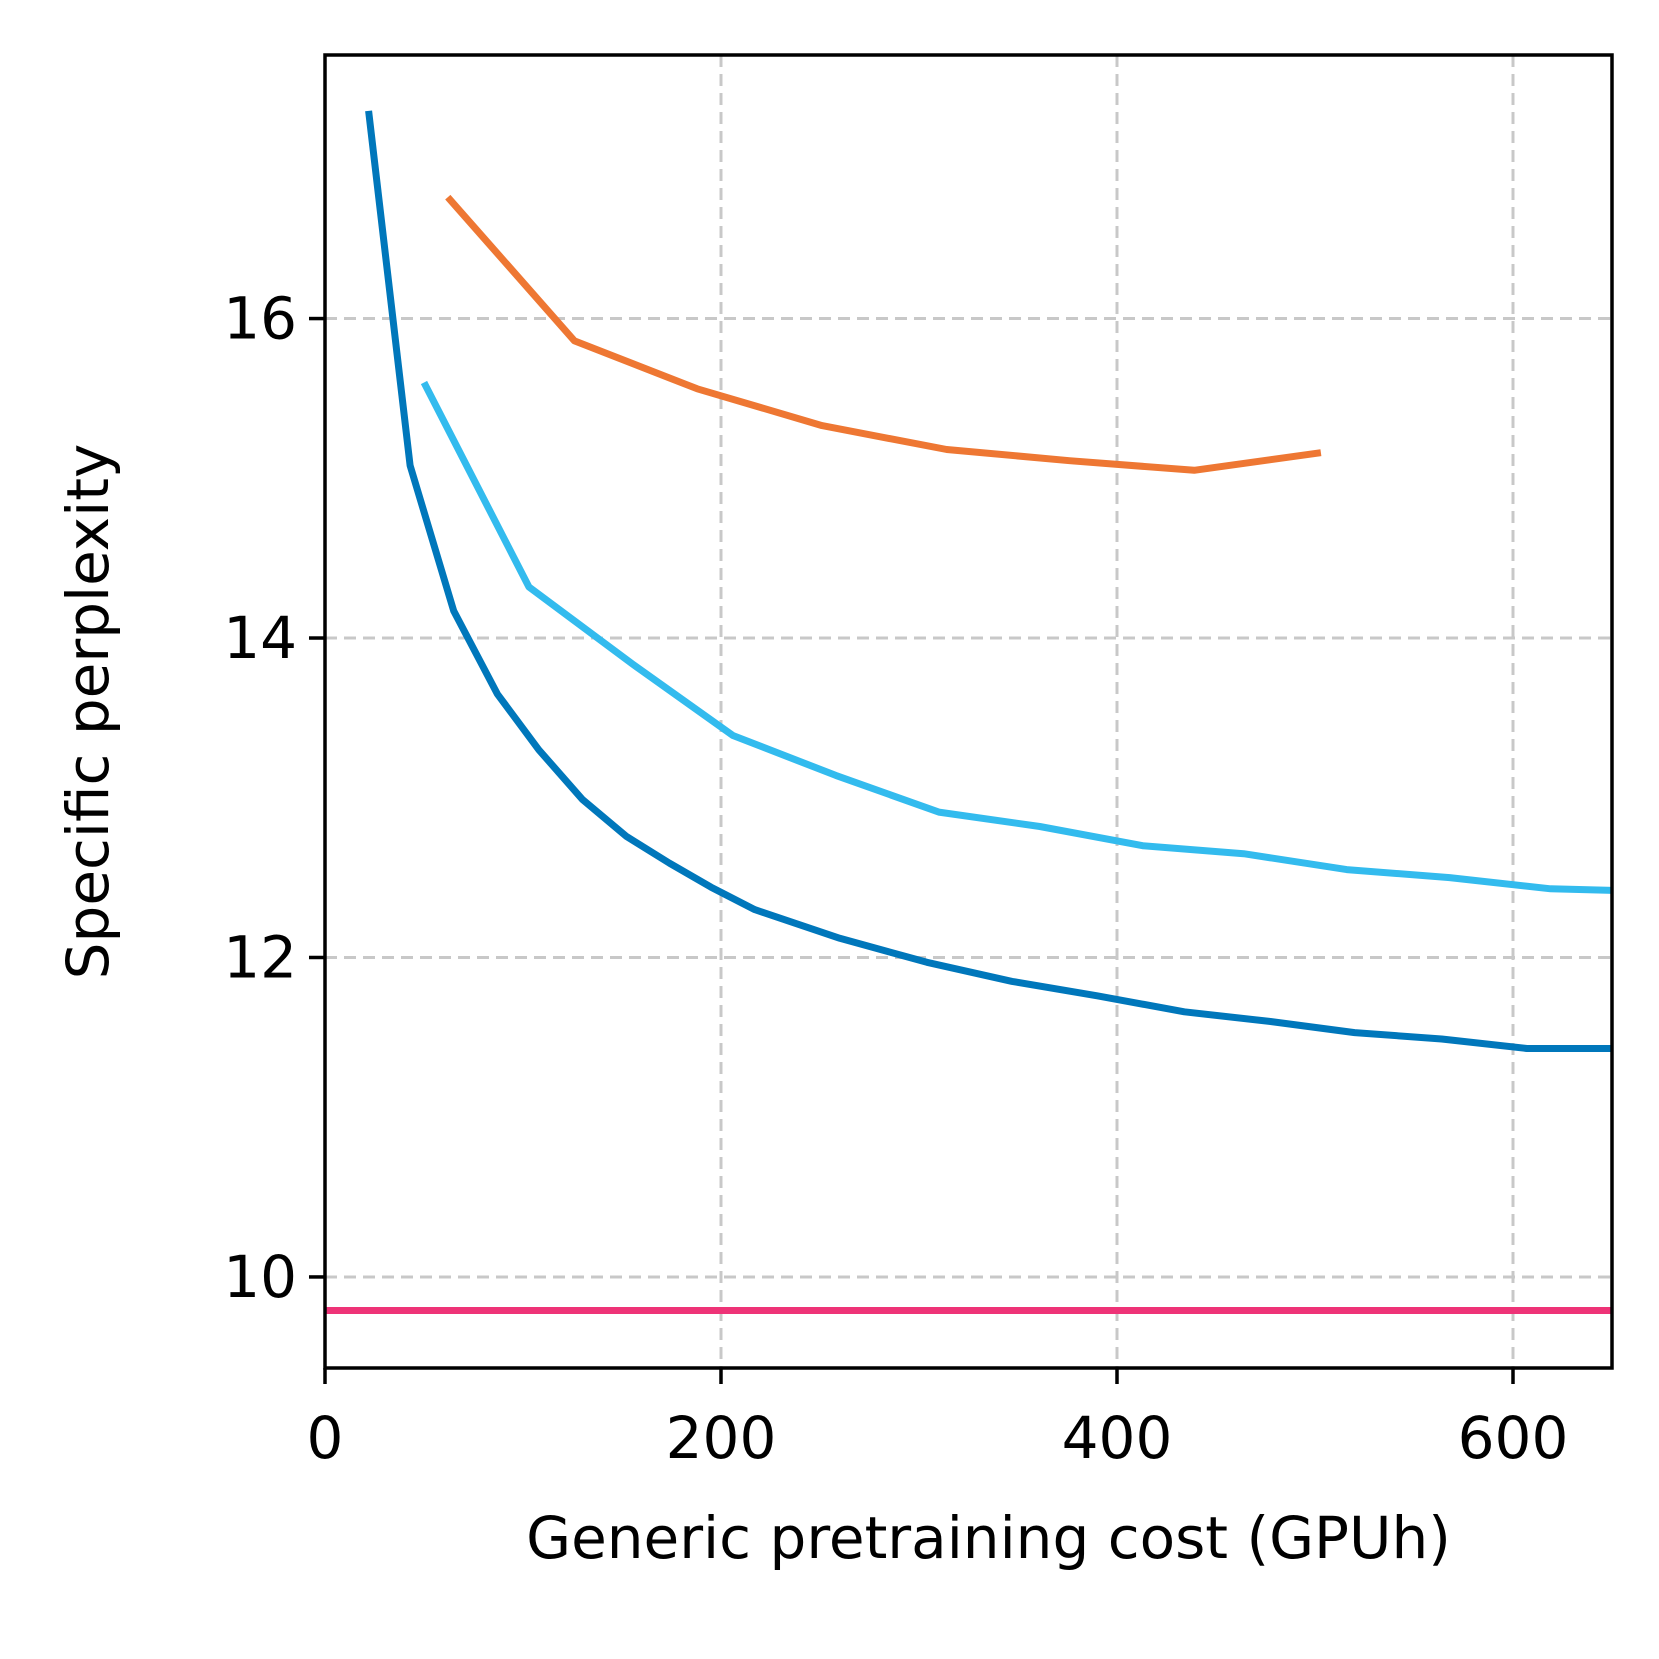 This screenshot has height=1659, width=1659. Describe the element at coordinates (88, 712) in the screenshot. I see `y-axis-label: Specific perplexity` at that location.